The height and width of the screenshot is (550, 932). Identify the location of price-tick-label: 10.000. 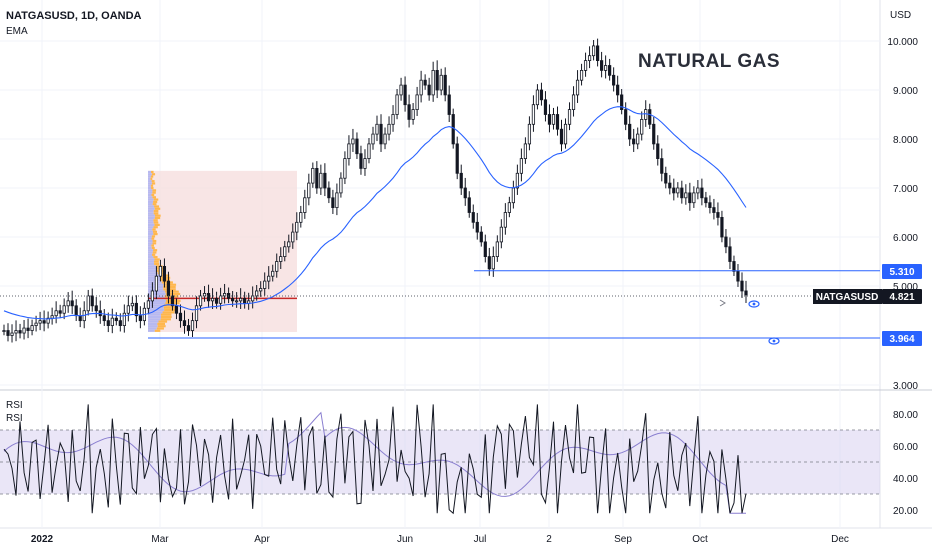
(902, 42).